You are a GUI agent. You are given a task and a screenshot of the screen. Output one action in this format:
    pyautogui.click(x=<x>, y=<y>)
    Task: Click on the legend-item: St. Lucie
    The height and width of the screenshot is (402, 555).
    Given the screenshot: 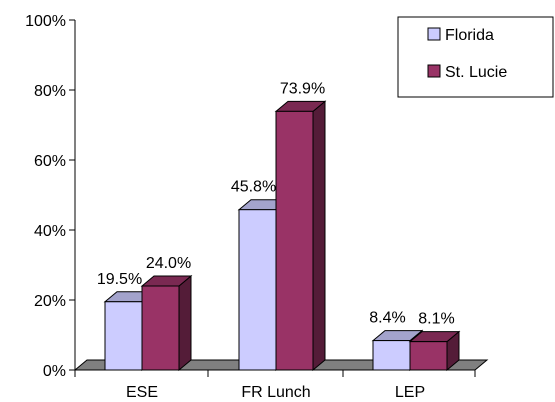 What is the action you would take?
    pyautogui.click(x=467, y=72)
    